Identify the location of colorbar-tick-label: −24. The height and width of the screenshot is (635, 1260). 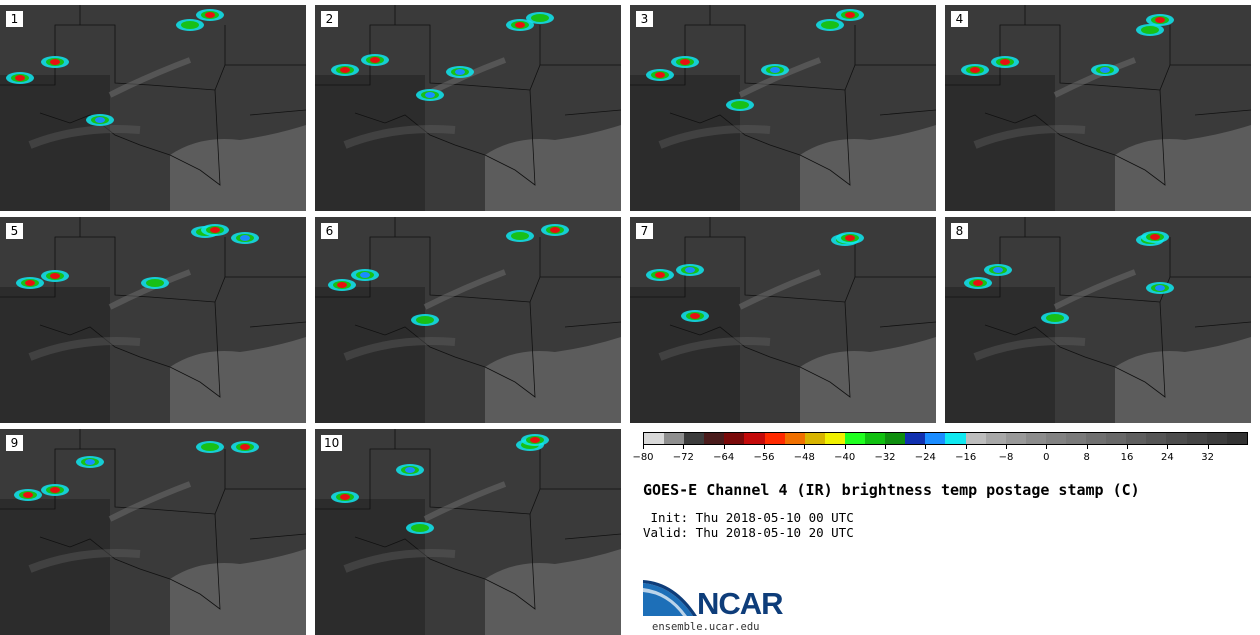
(925, 457).